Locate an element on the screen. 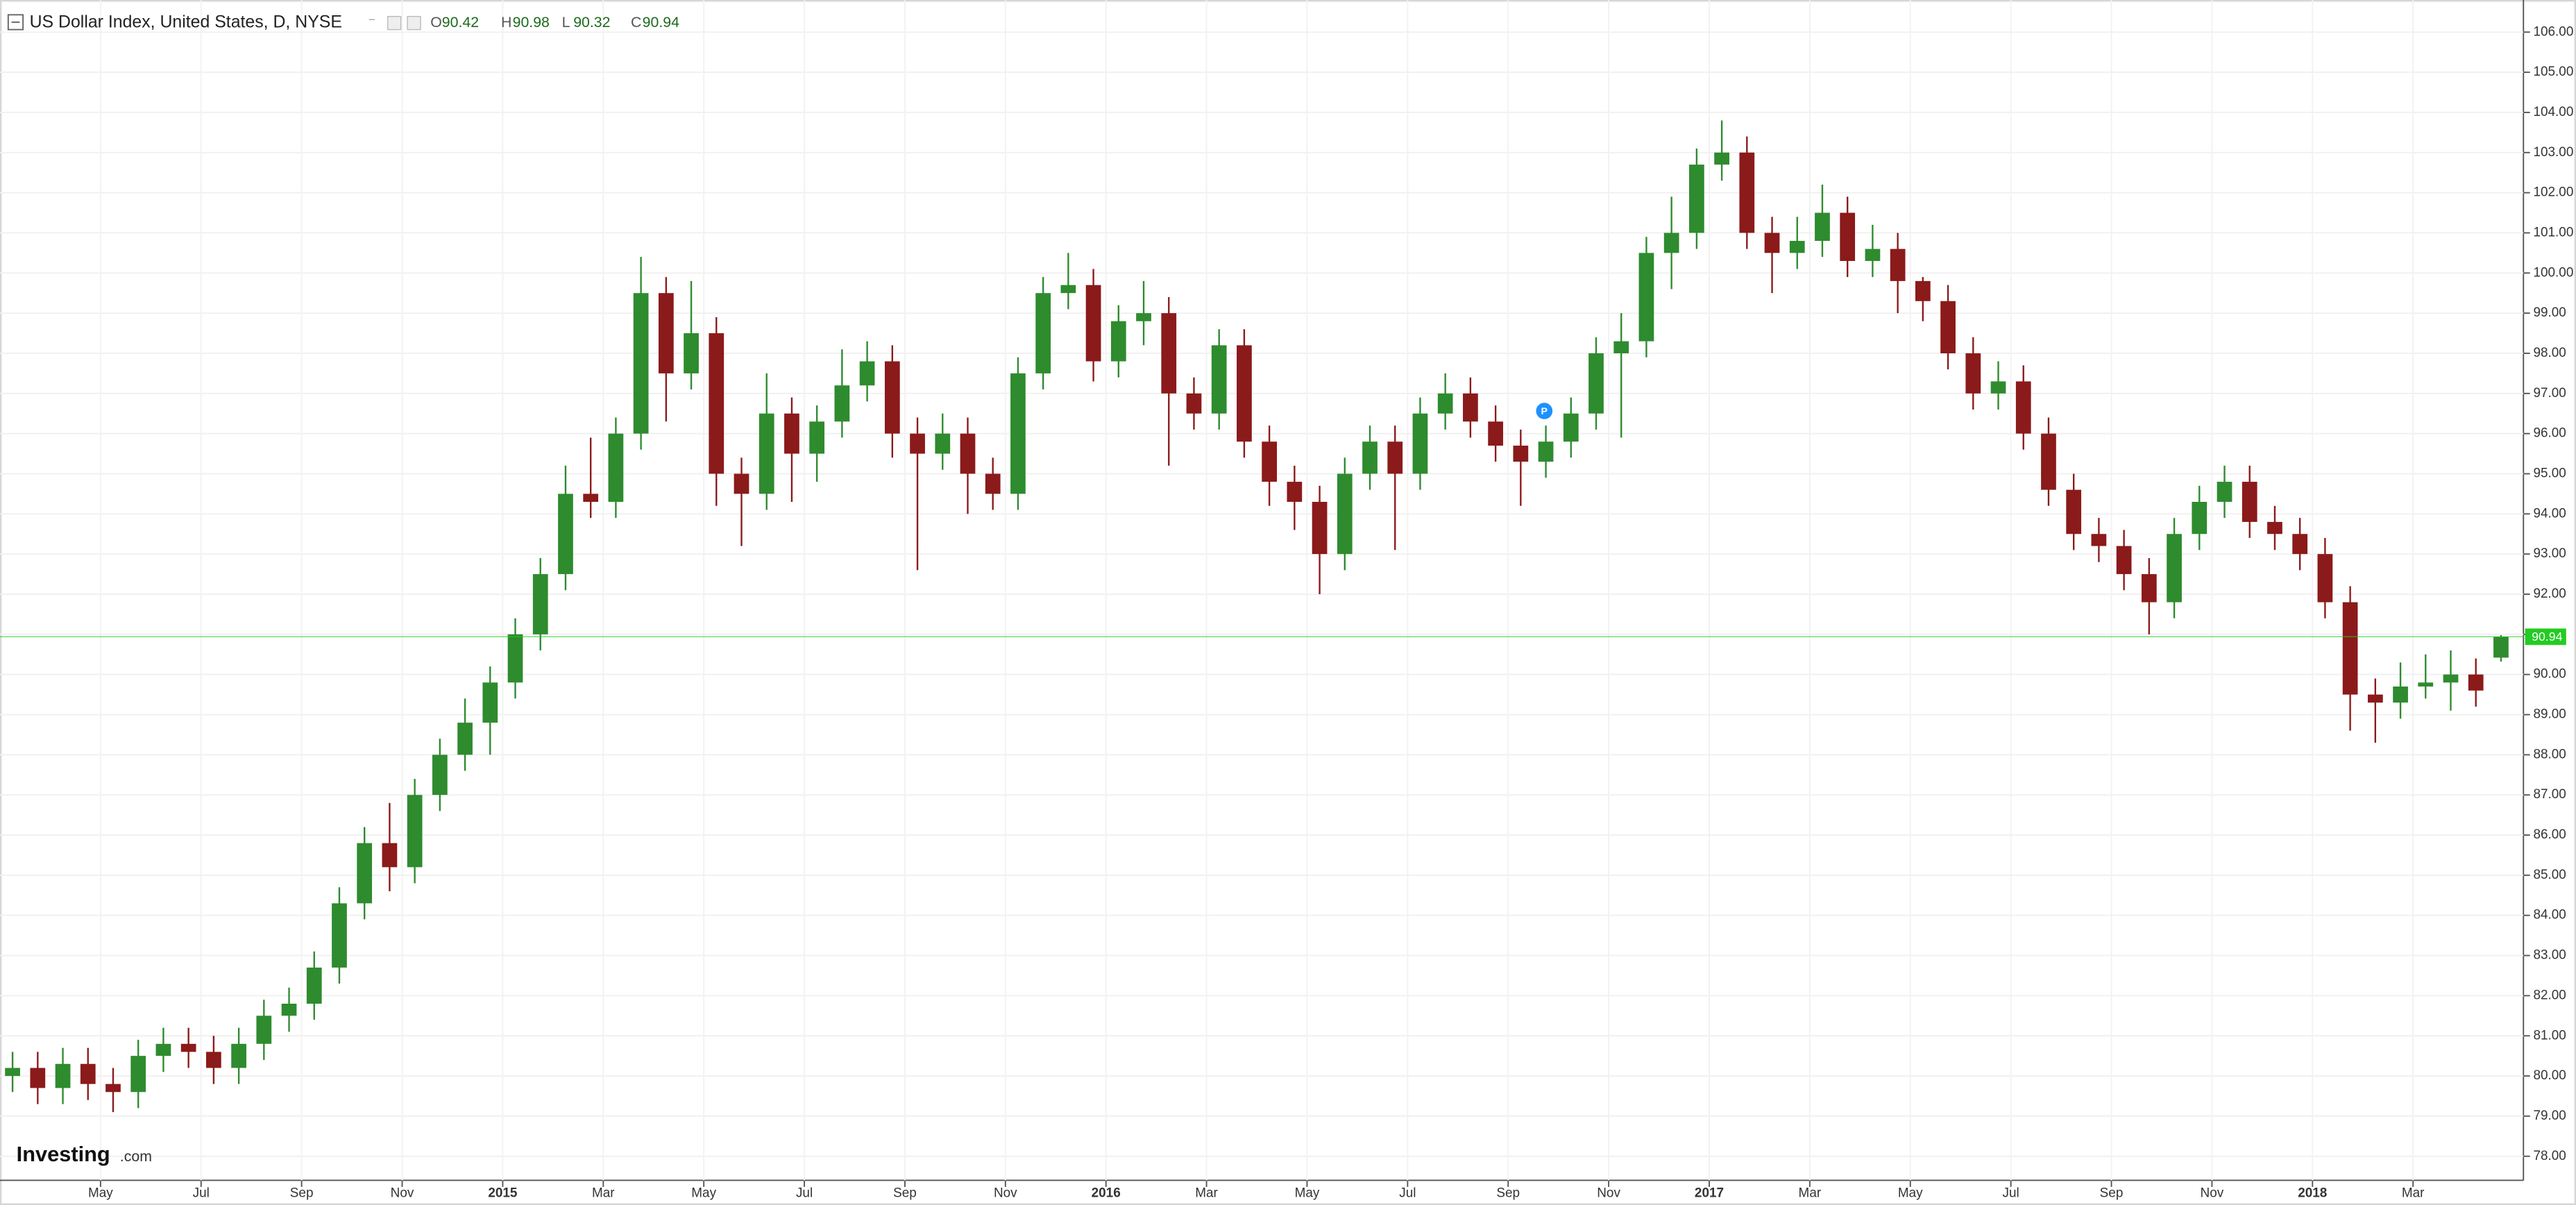 This screenshot has width=2576, height=1205. settings-icon is located at coordinates (395, 23).